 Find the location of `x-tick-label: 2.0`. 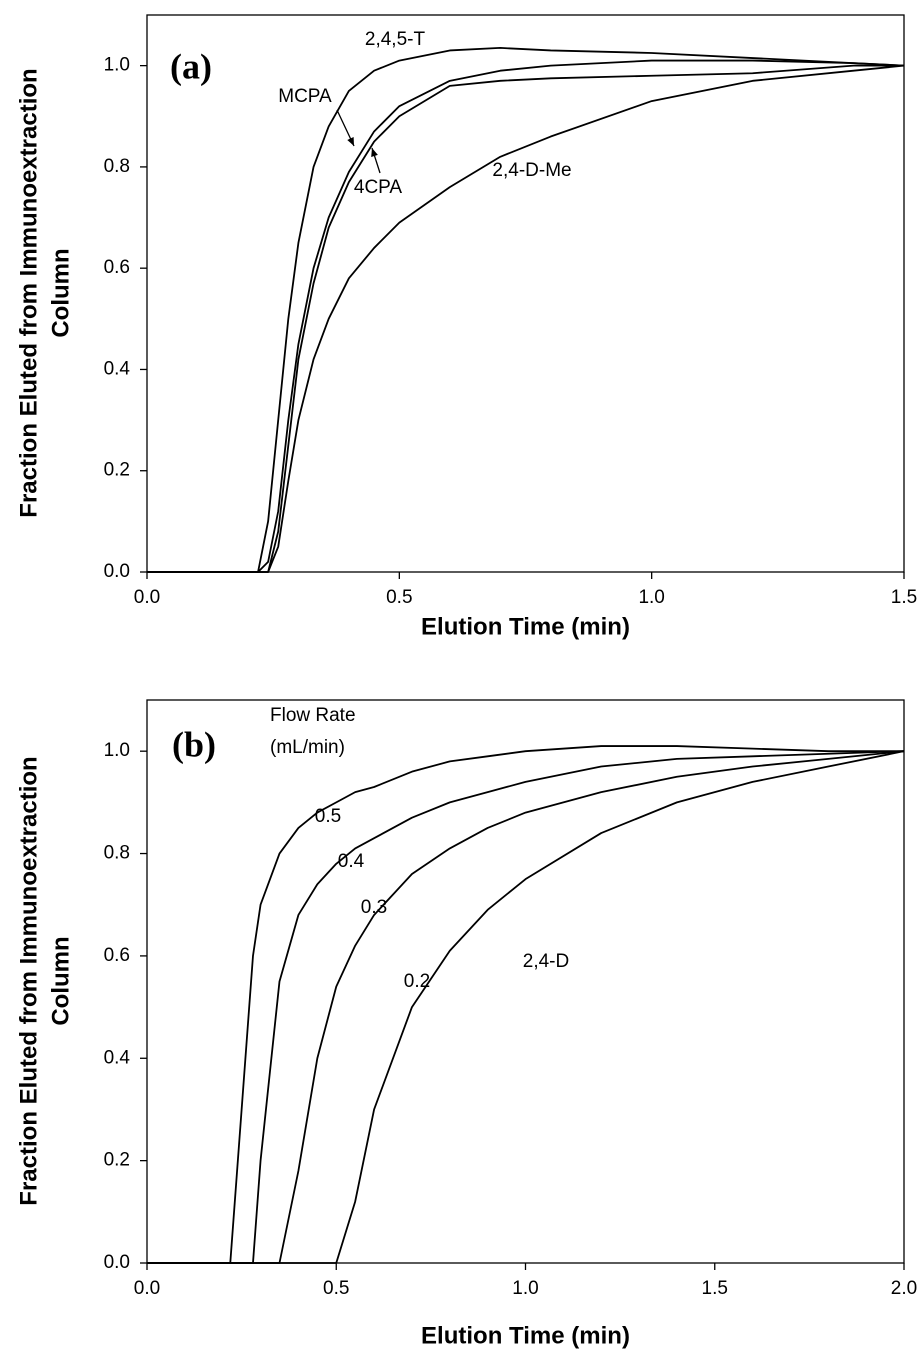

x-tick-label: 2.0 is located at coordinates (904, 1288).